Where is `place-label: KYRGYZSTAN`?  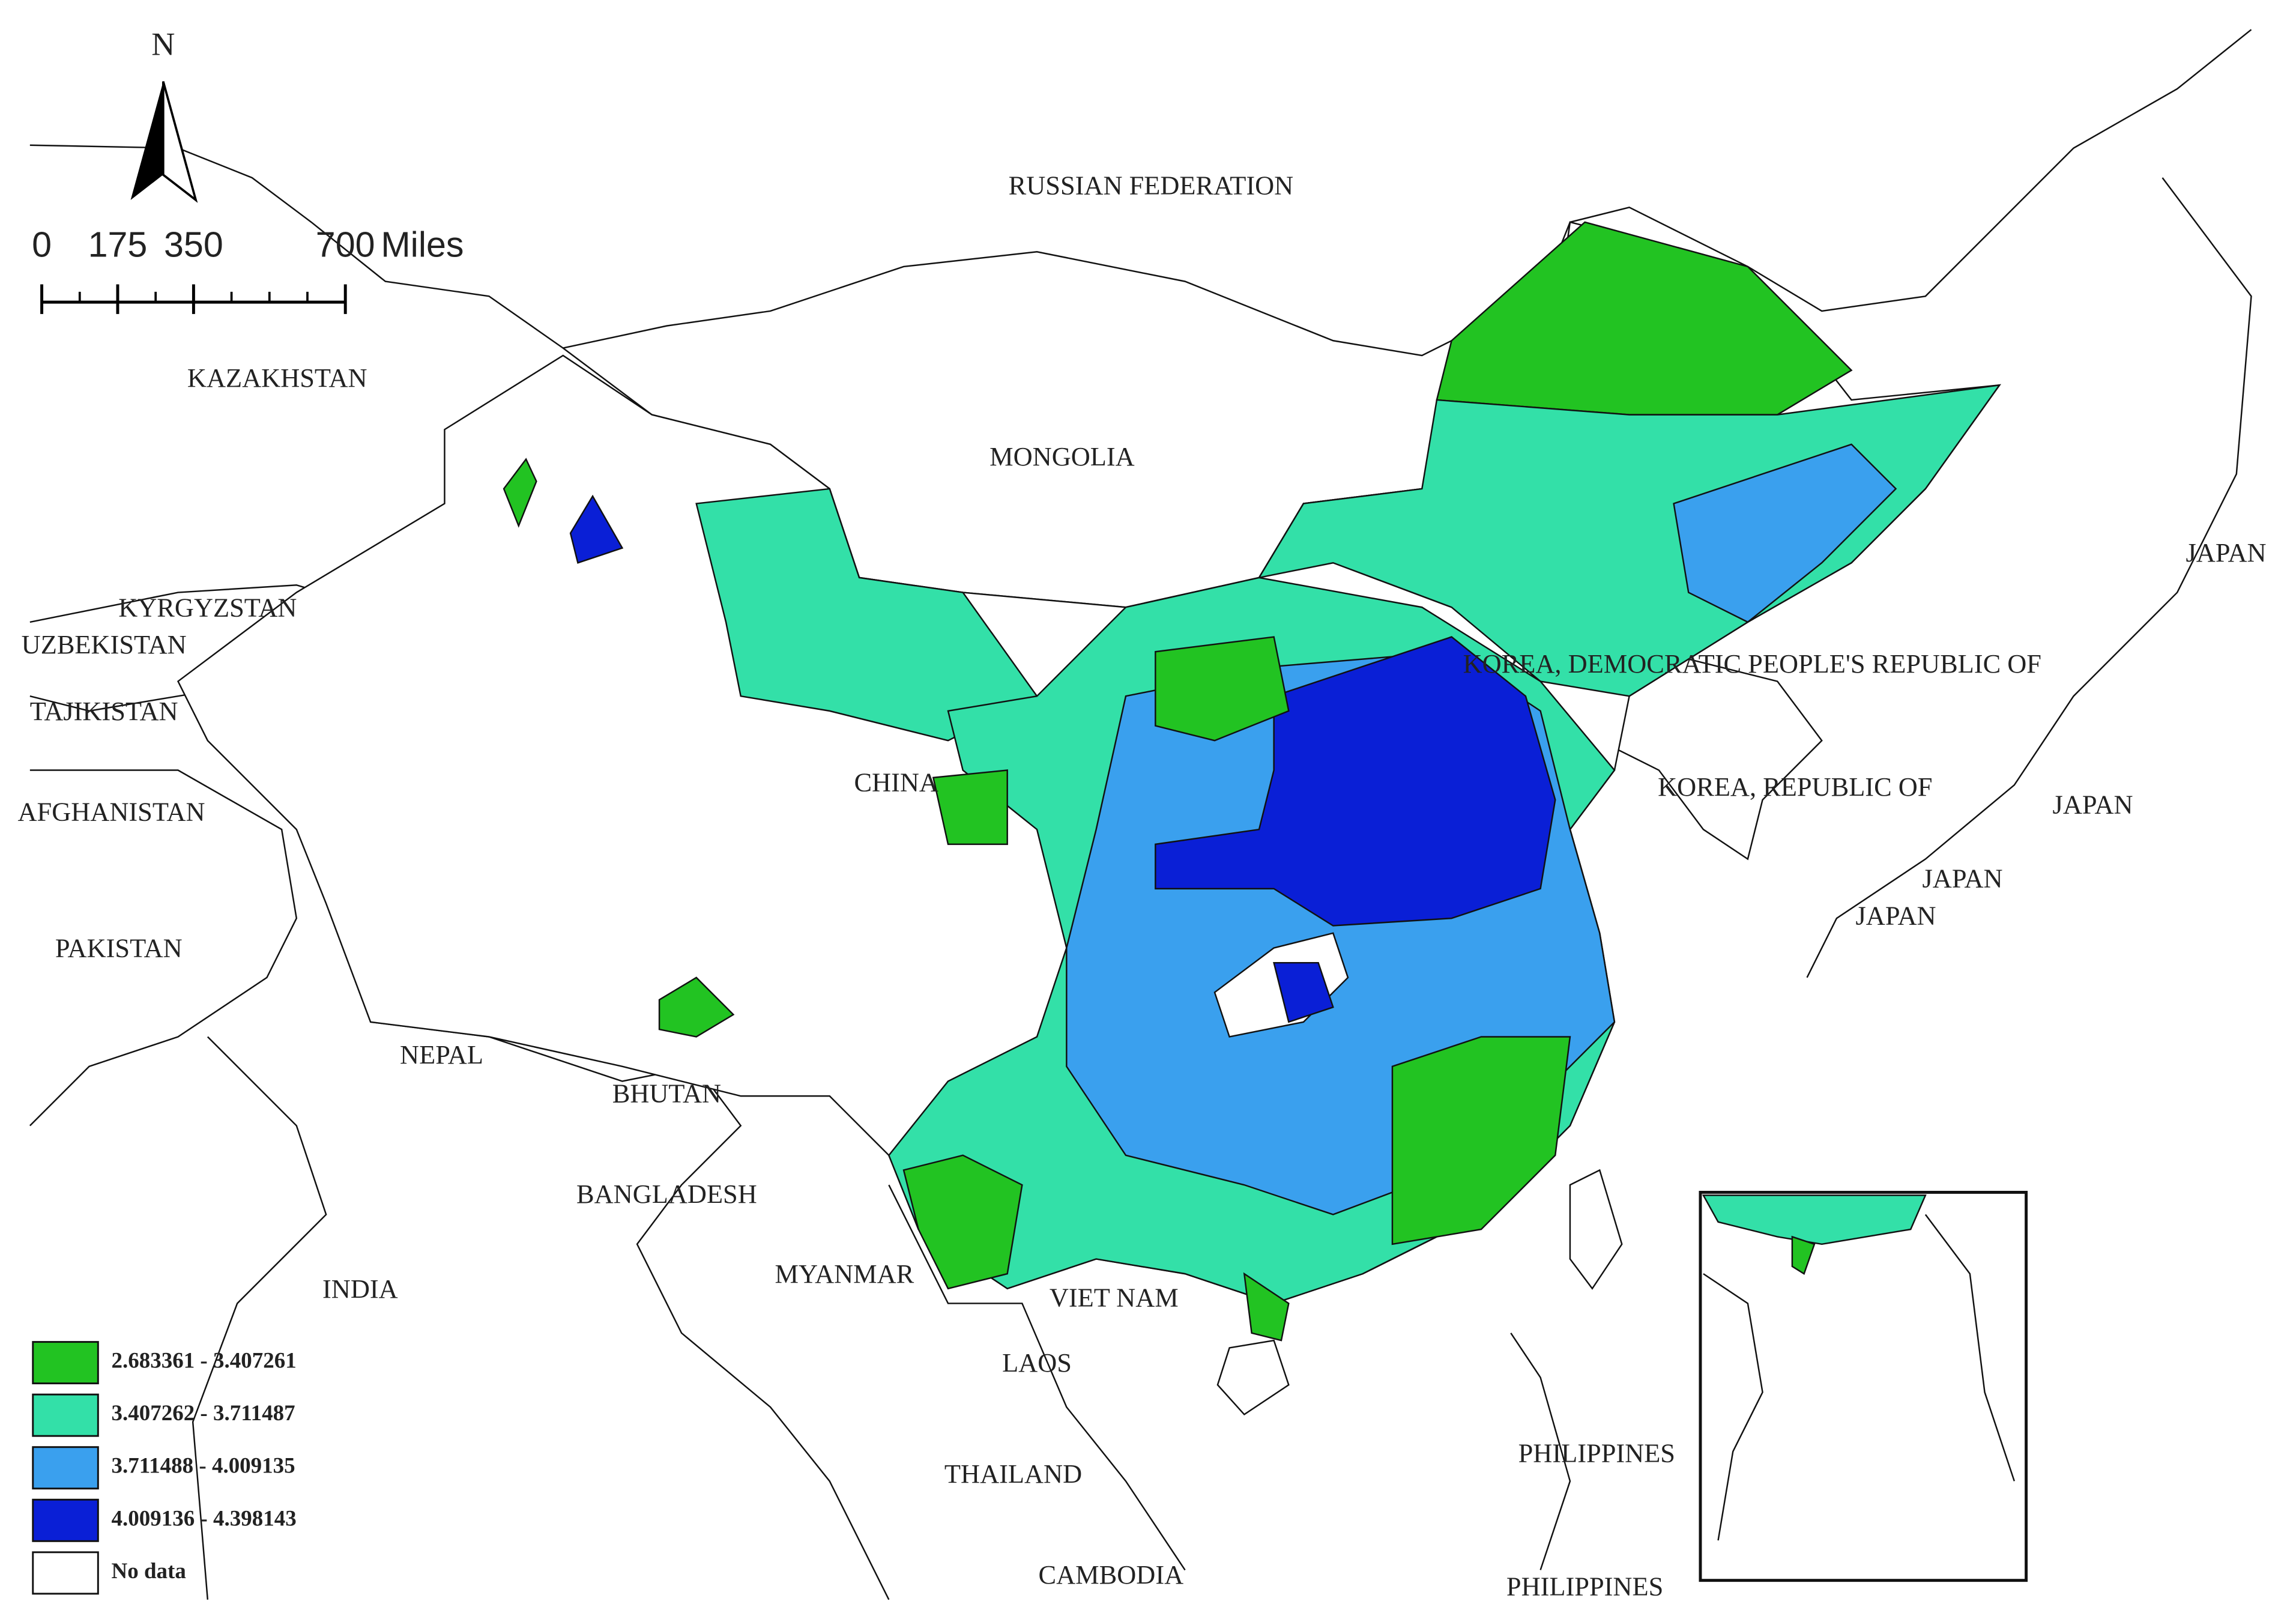
place-label: KYRGYZSTAN is located at coordinates (208, 607).